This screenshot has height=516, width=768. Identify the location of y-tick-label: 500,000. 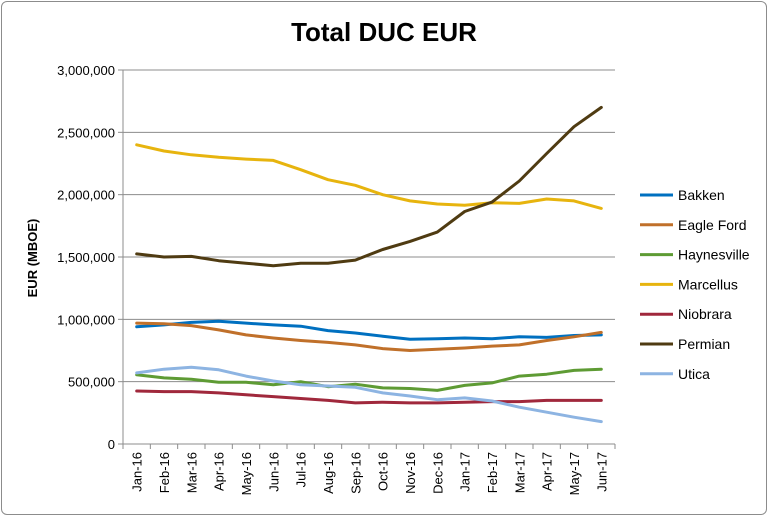
(91, 382).